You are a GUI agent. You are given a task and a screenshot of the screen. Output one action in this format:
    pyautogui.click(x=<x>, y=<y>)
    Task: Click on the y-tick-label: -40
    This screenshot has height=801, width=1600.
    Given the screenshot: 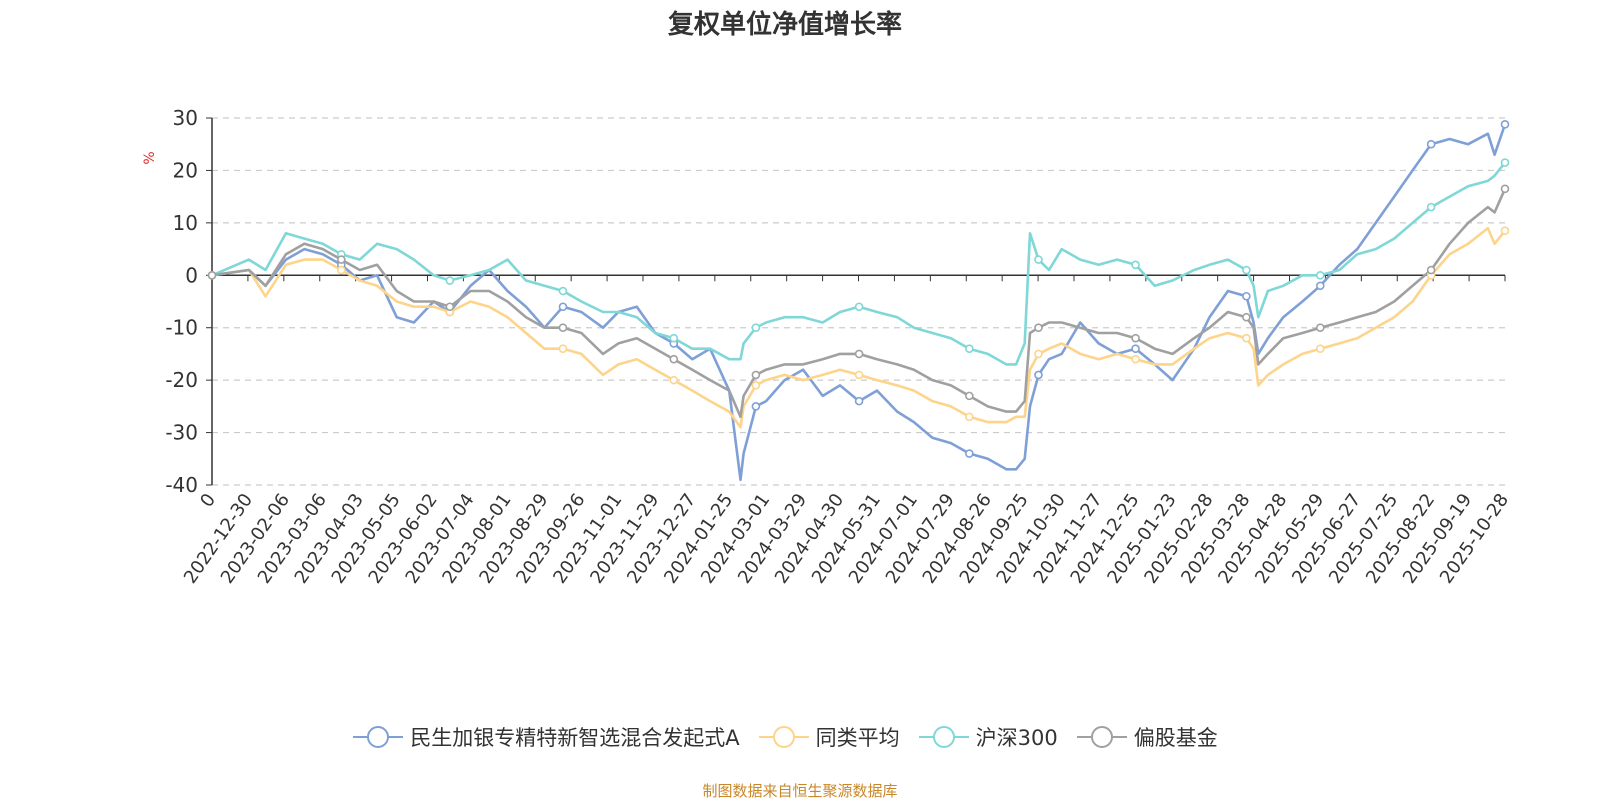 What is the action you would take?
    pyautogui.click(x=181, y=485)
    